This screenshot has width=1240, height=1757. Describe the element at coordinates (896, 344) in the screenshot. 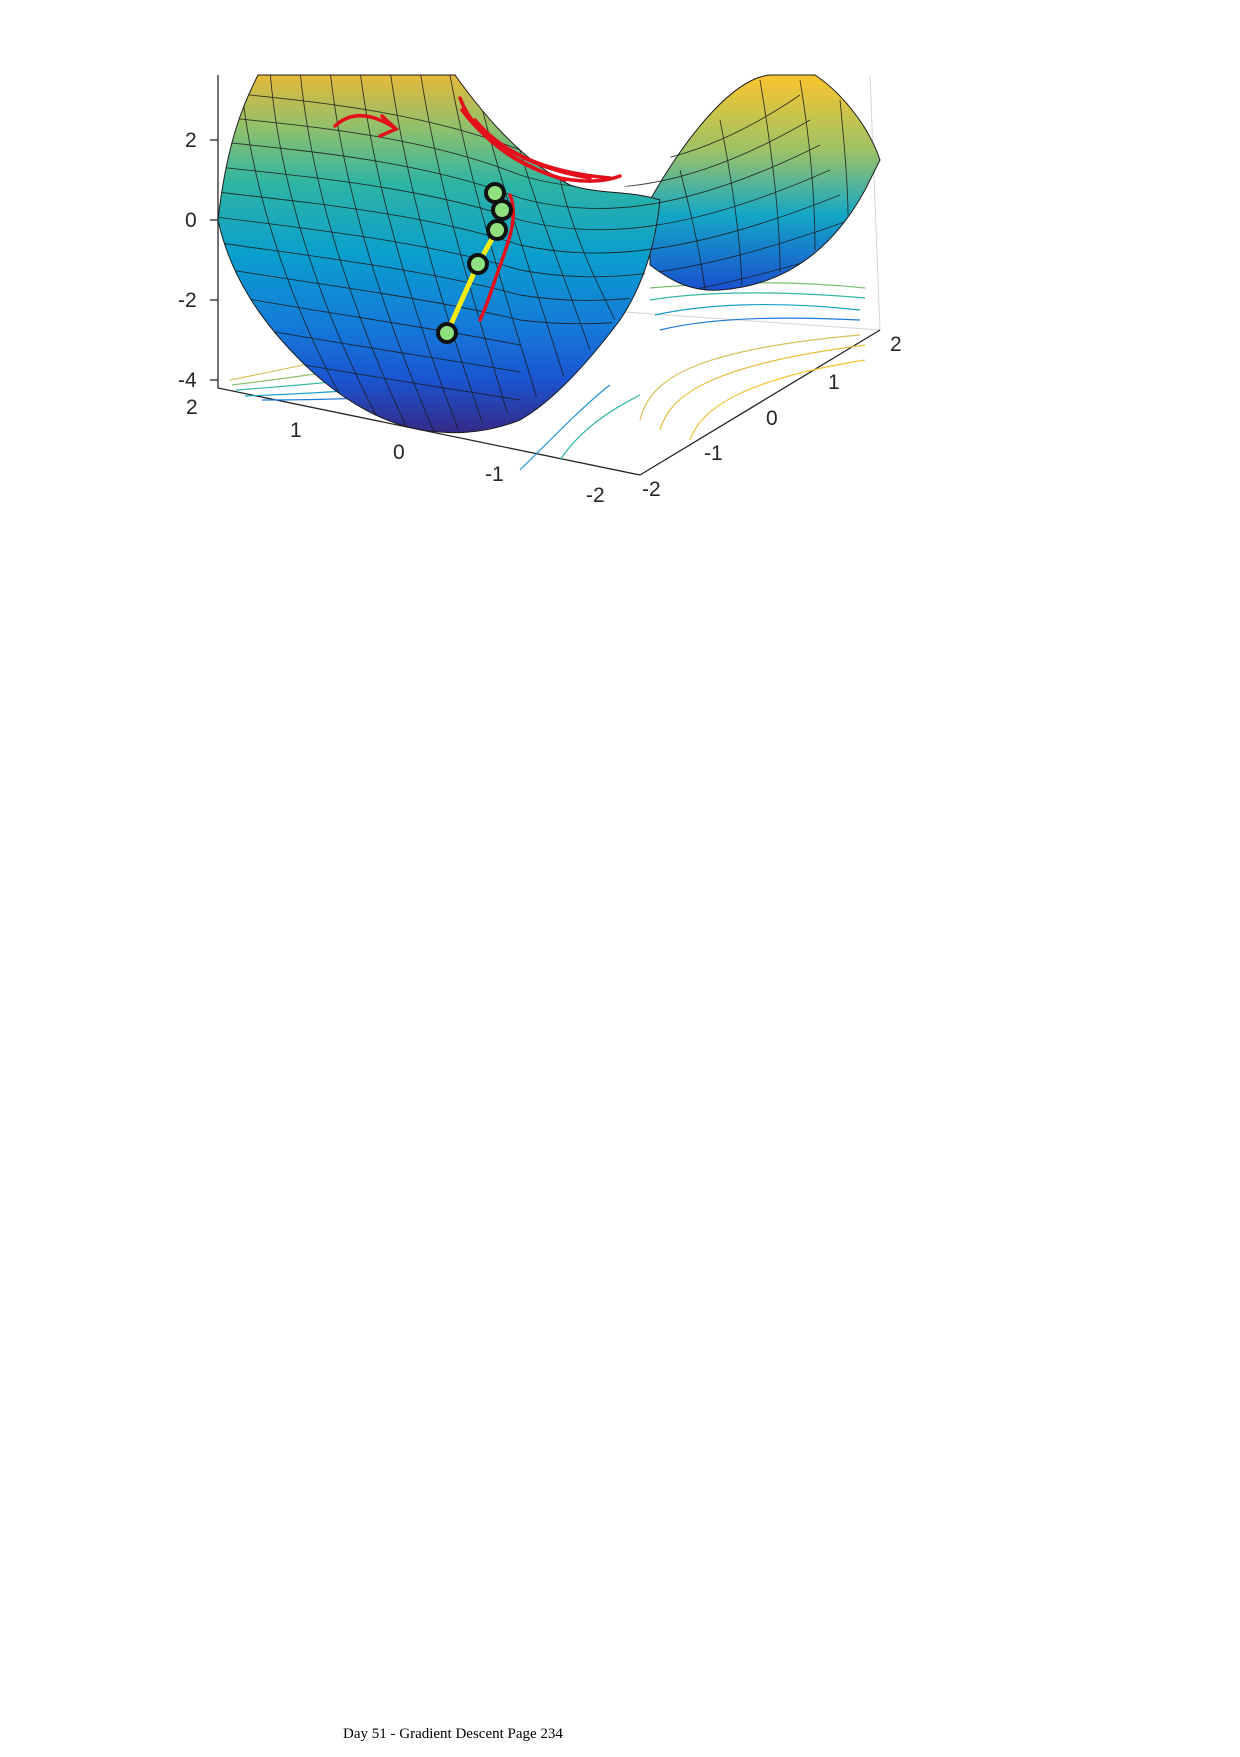

I see `y-tick-label: 2` at that location.